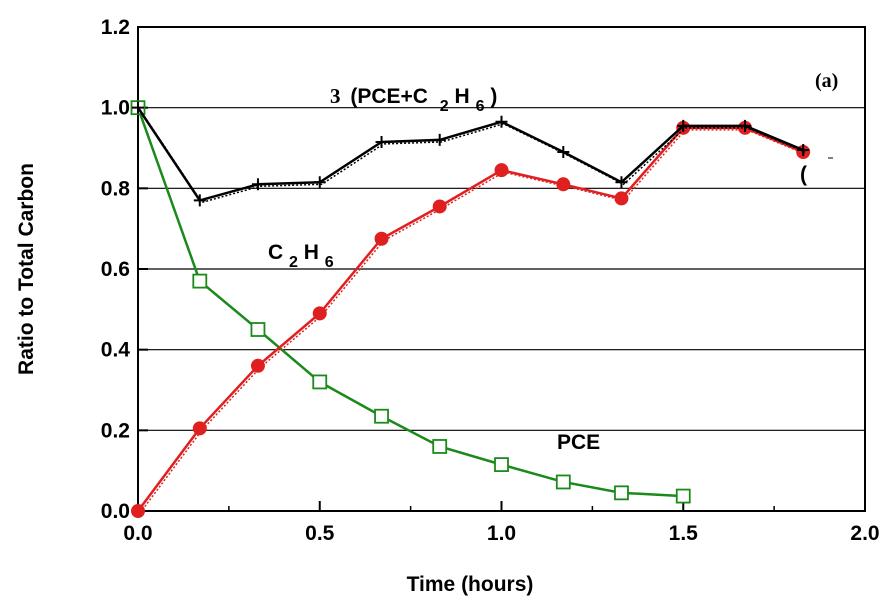  What do you see at coordinates (501, 533) in the screenshot?
I see `x-tick-label: 1.0` at bounding box center [501, 533].